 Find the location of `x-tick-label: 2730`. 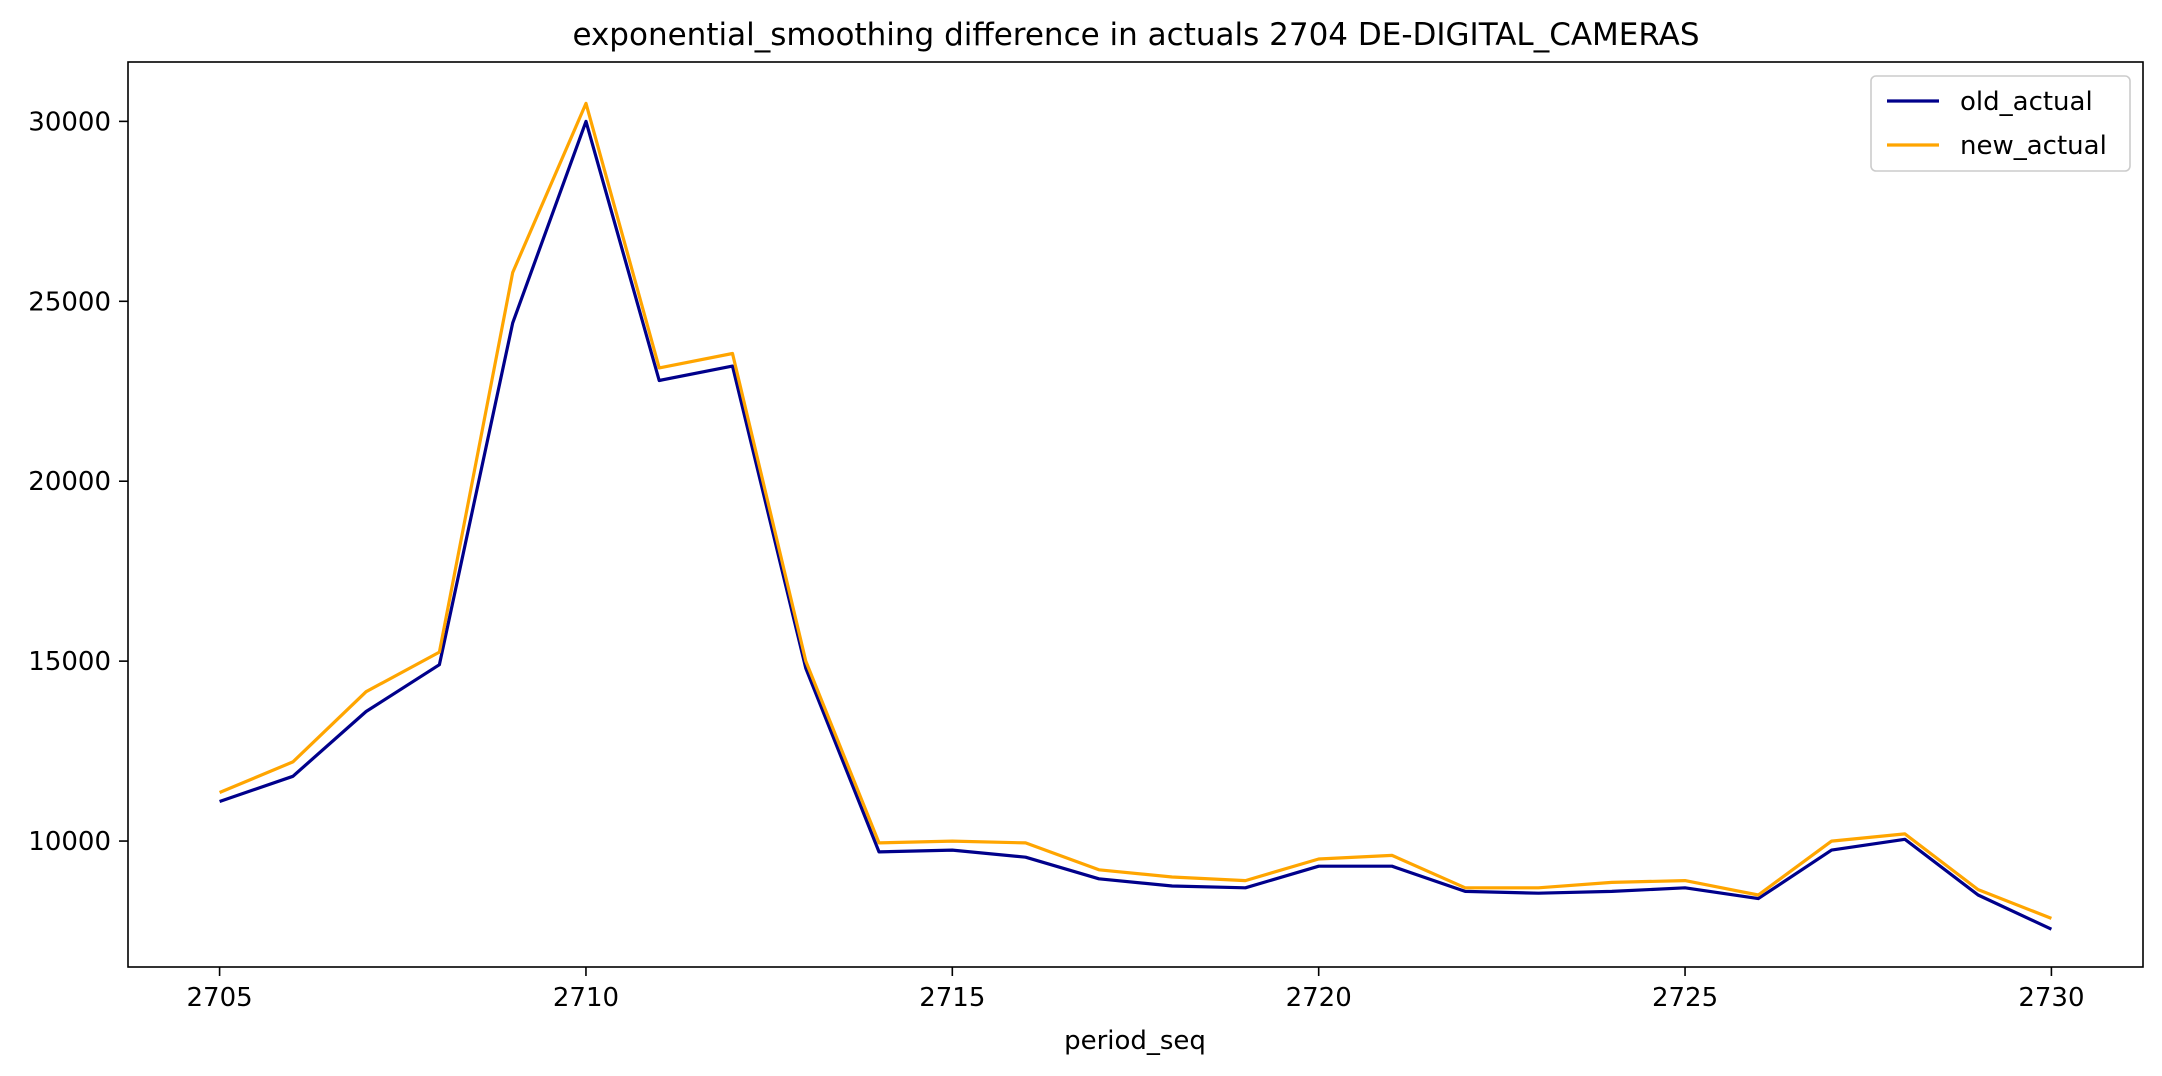

x-tick-label: 2730 is located at coordinates (2051, 998).